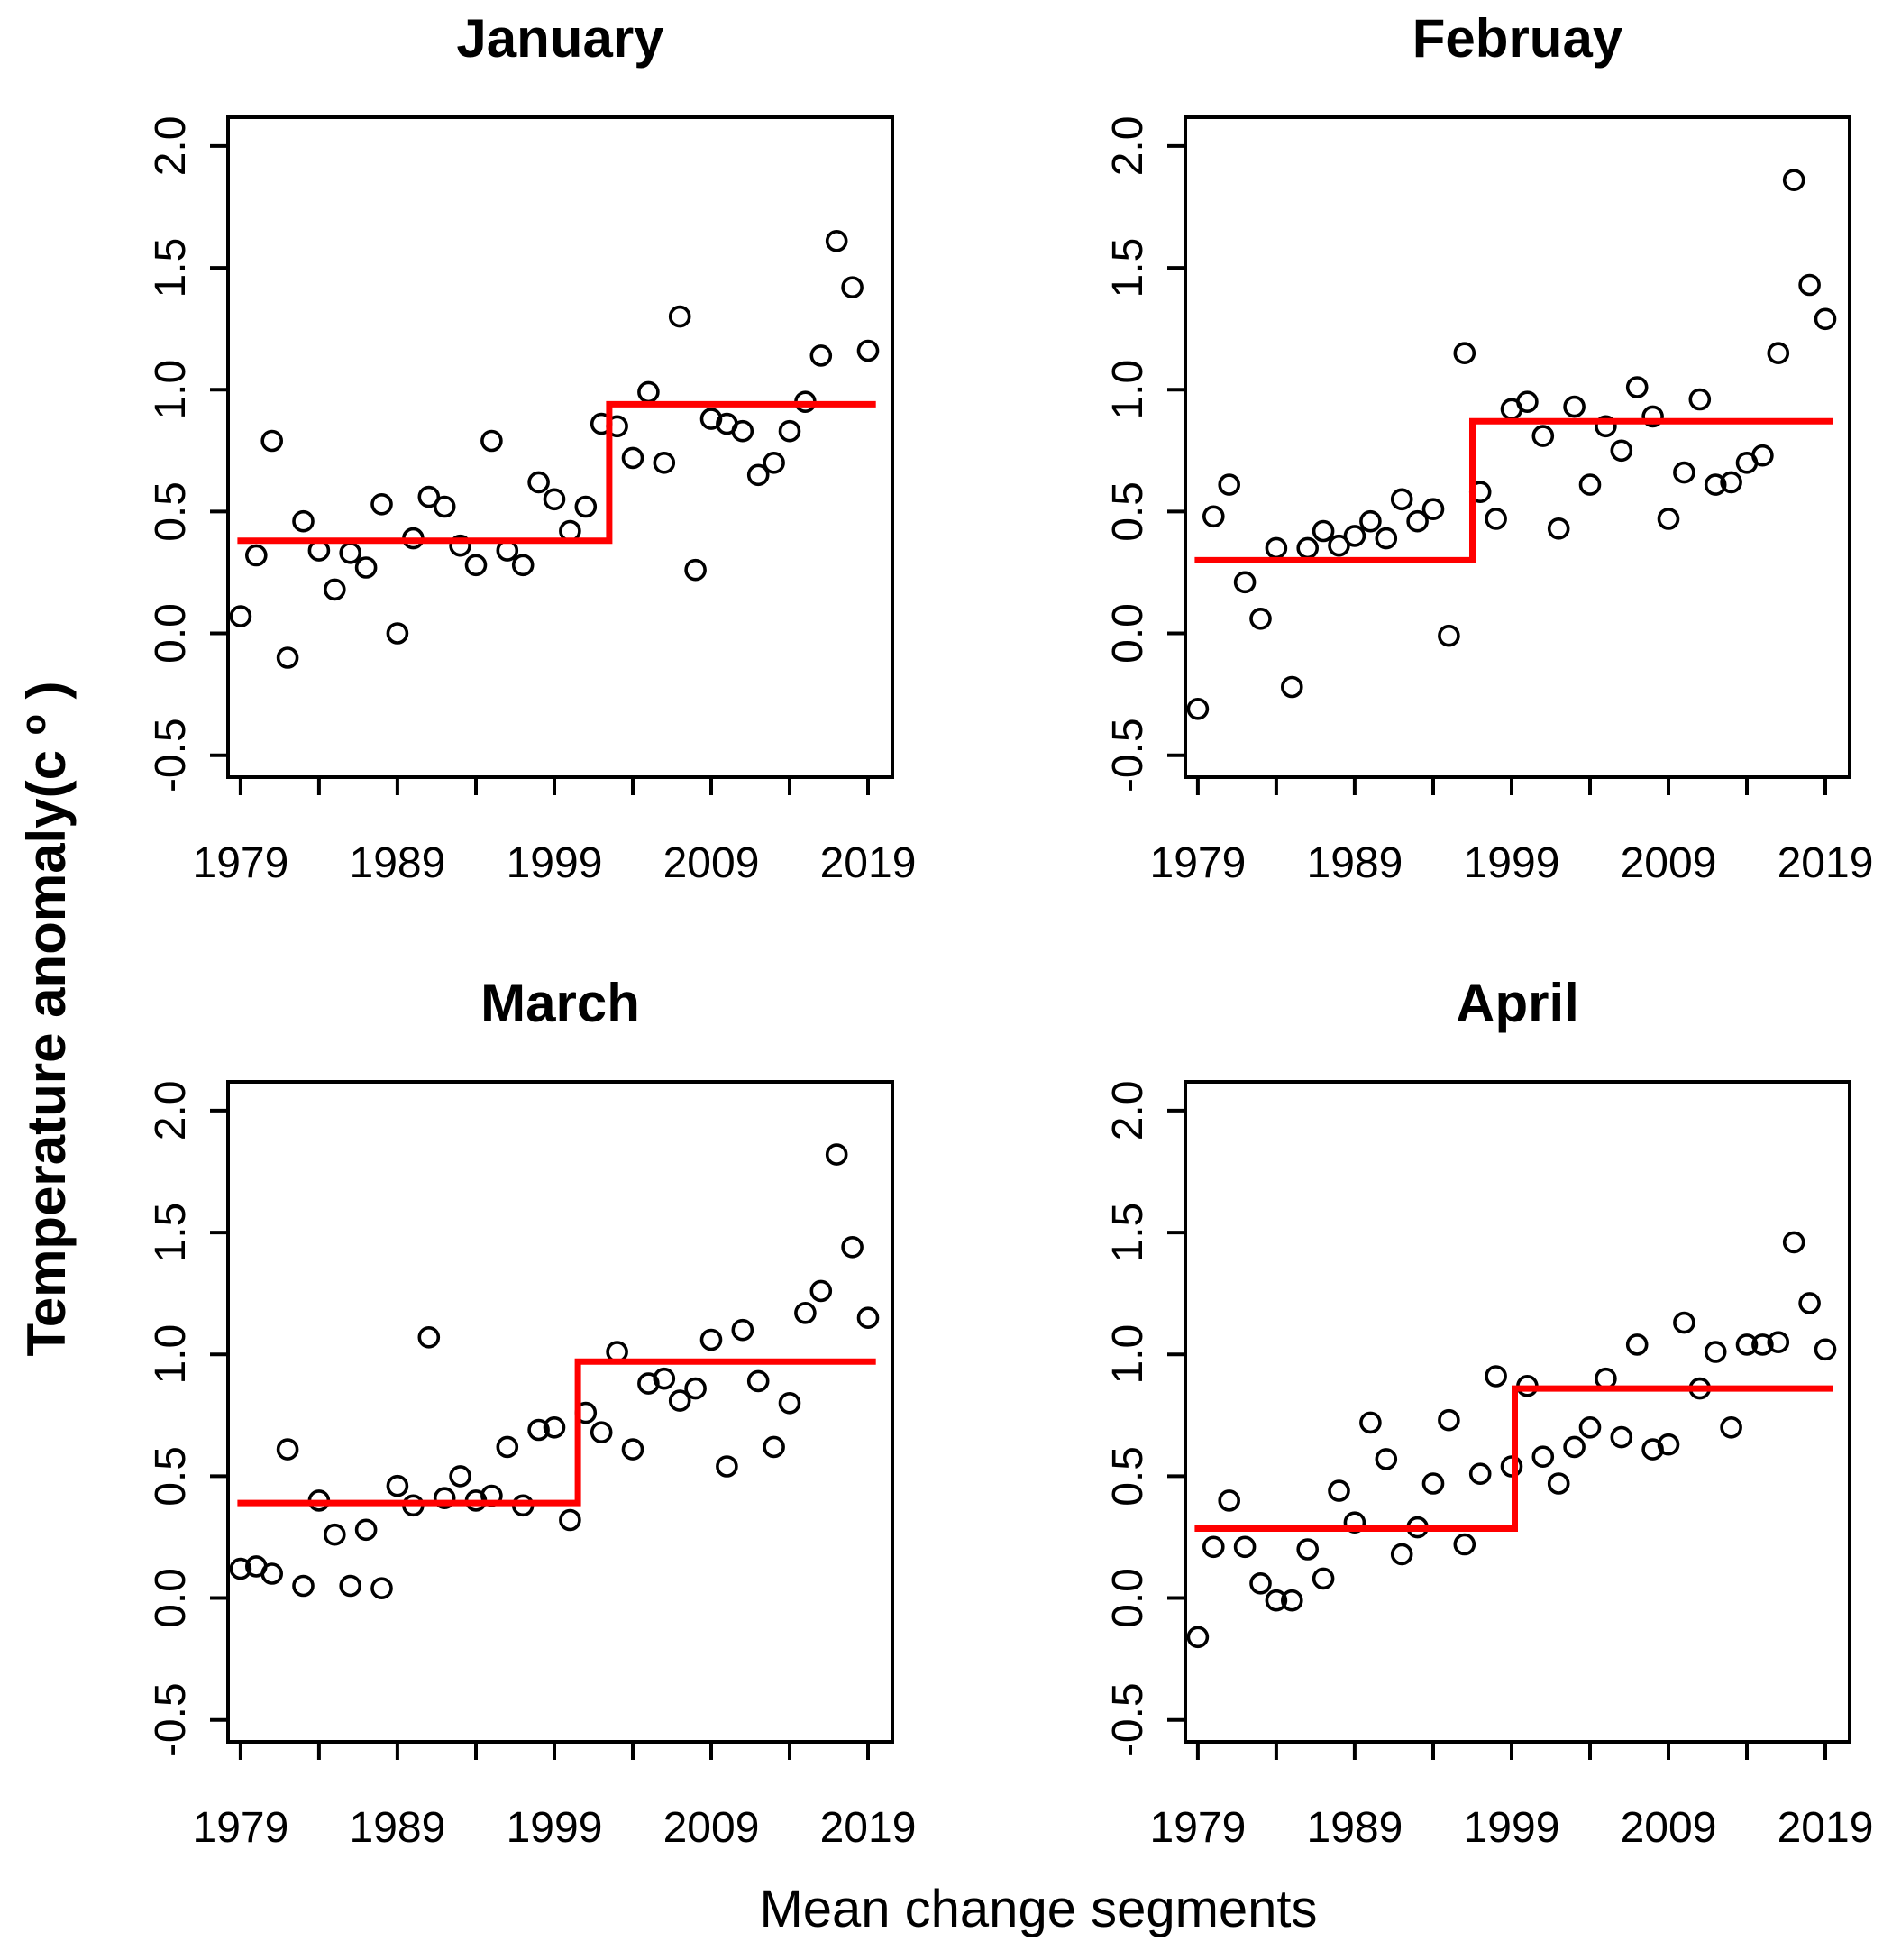  I want to click on y-tick-label: 0.0, so click(1128, 1598).